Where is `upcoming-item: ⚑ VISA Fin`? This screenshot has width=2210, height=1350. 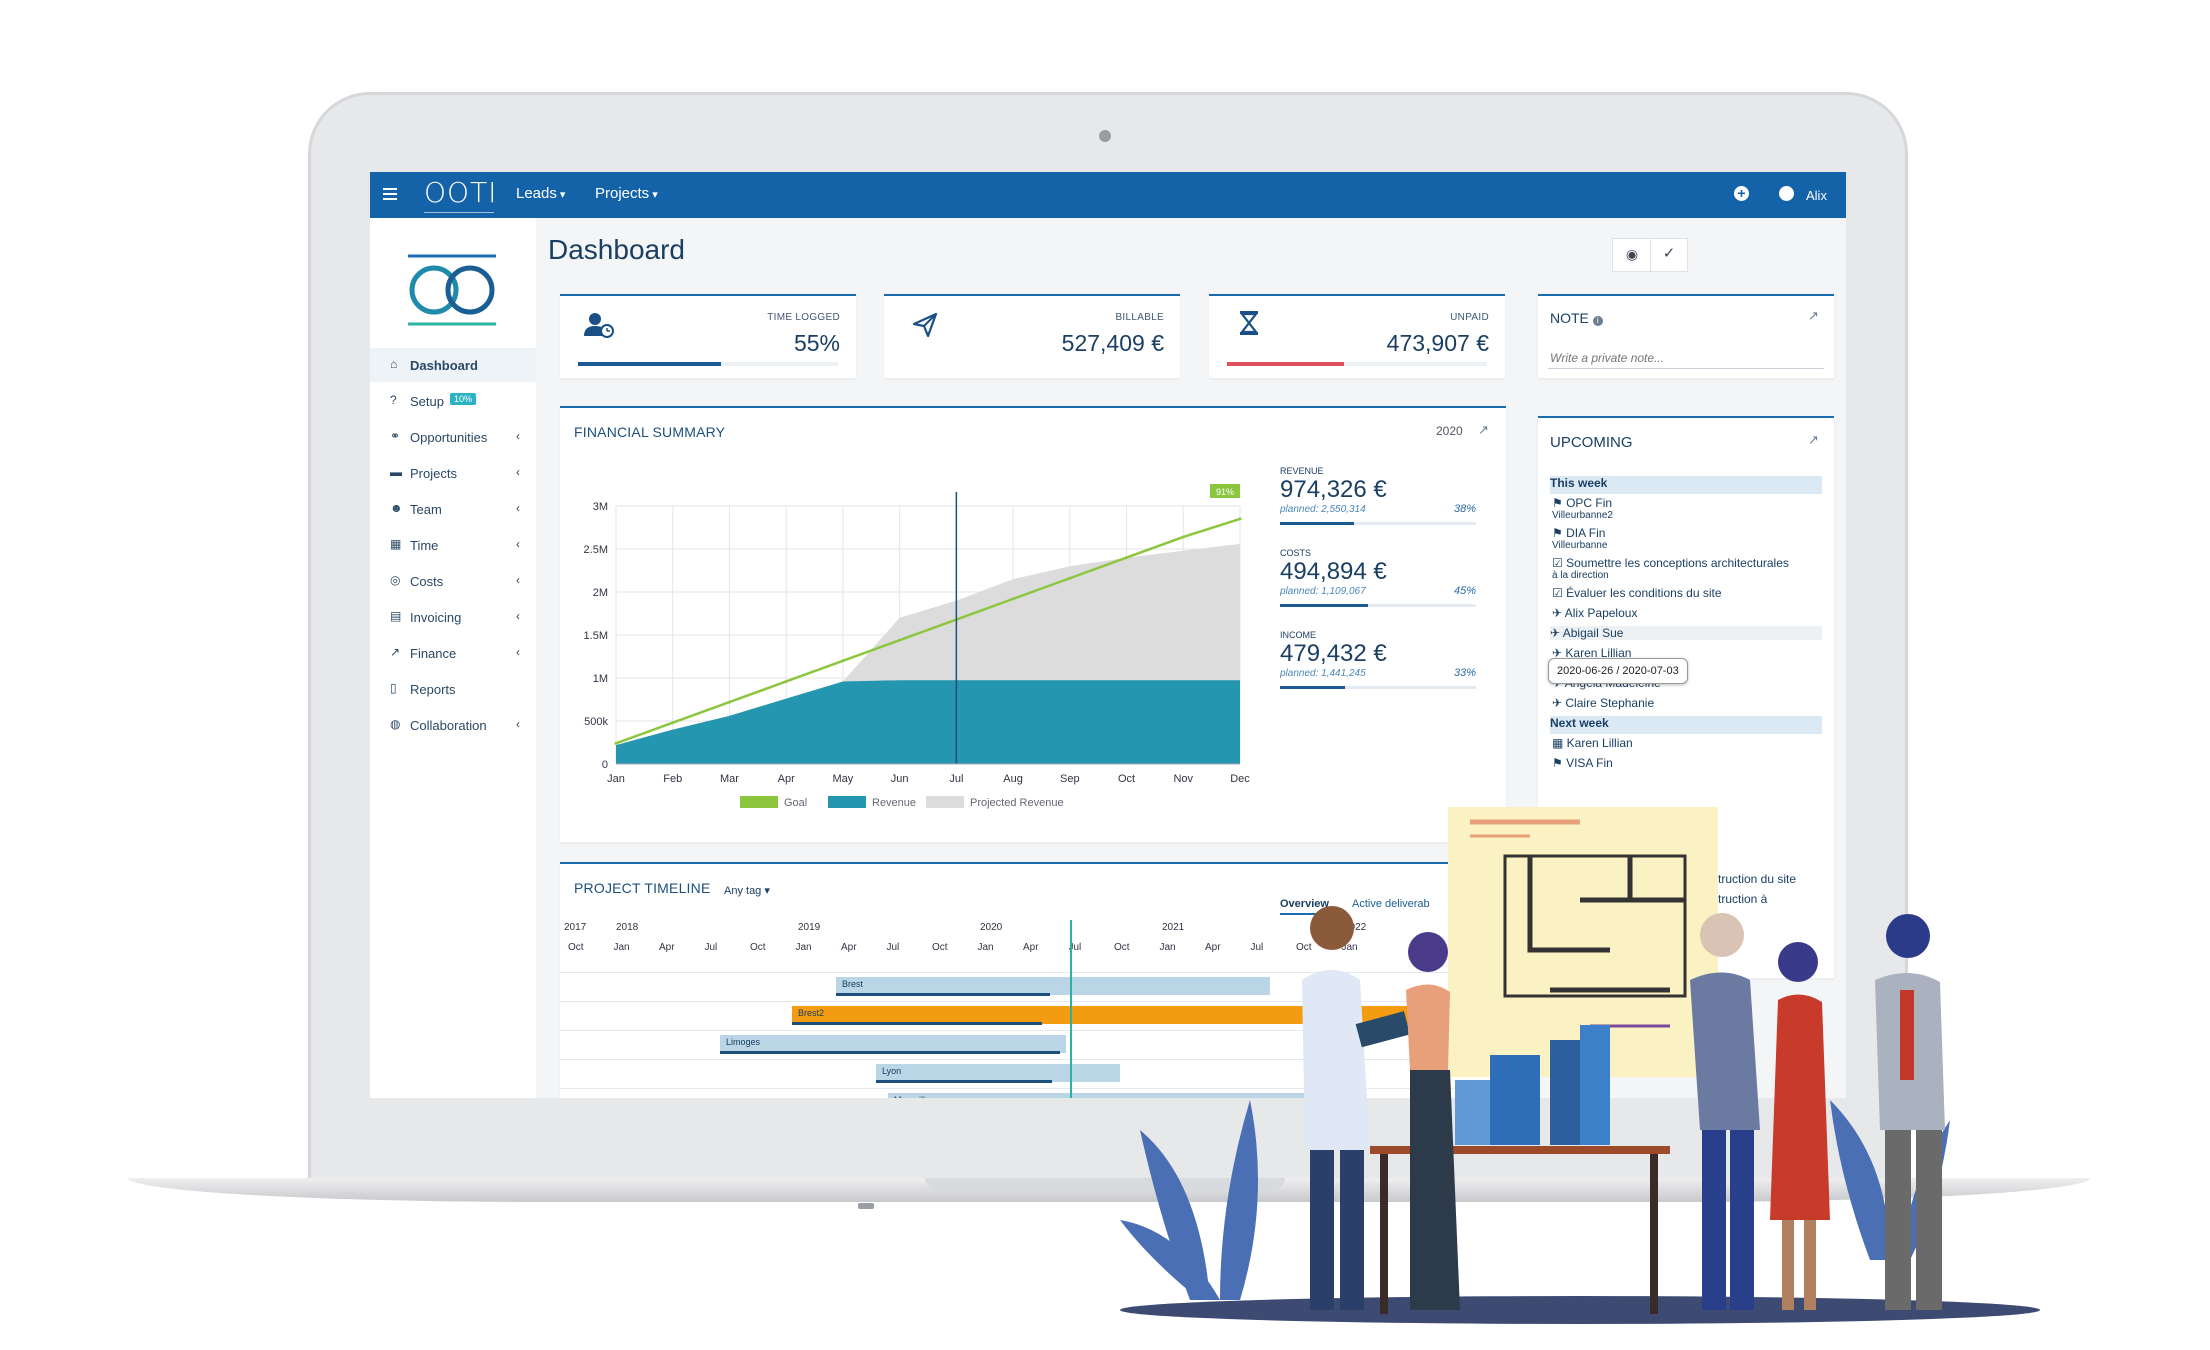 upcoming-item: ⚑ VISA Fin is located at coordinates (1582, 763).